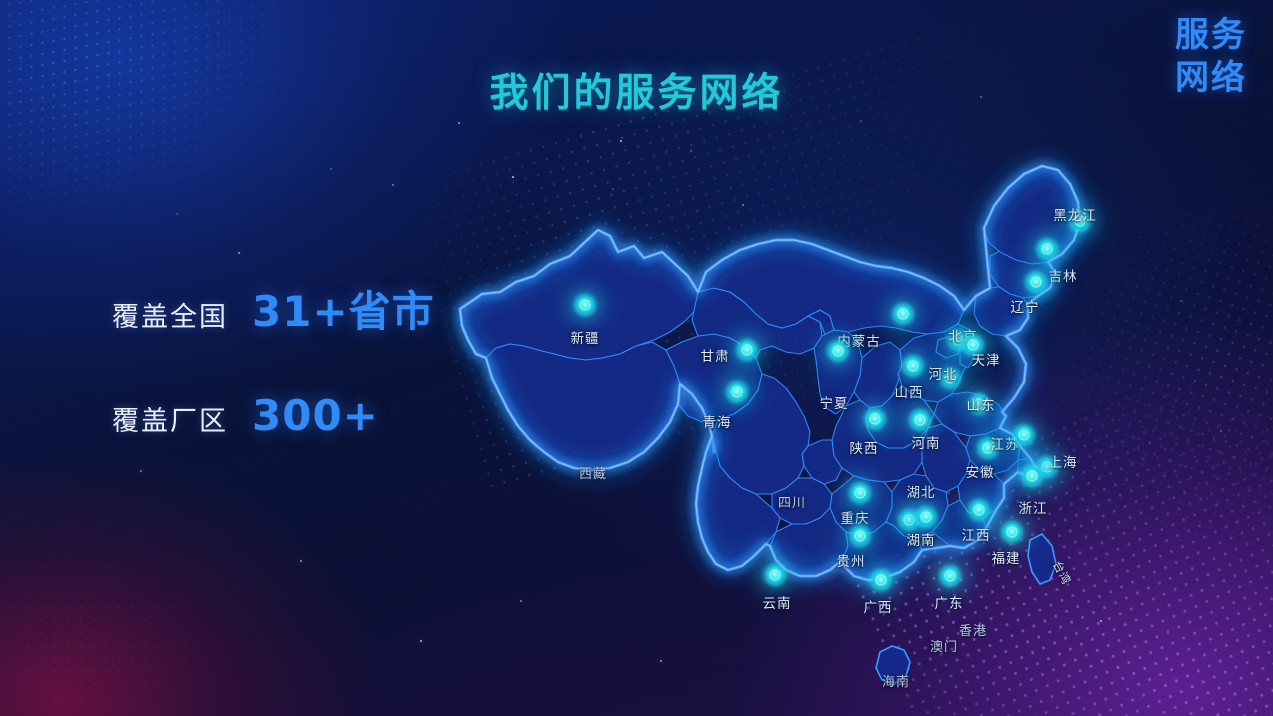 The image size is (1273, 716). Describe the element at coordinates (343, 311) in the screenshot. I see `stat-value-provinces: 31+省市` at that location.